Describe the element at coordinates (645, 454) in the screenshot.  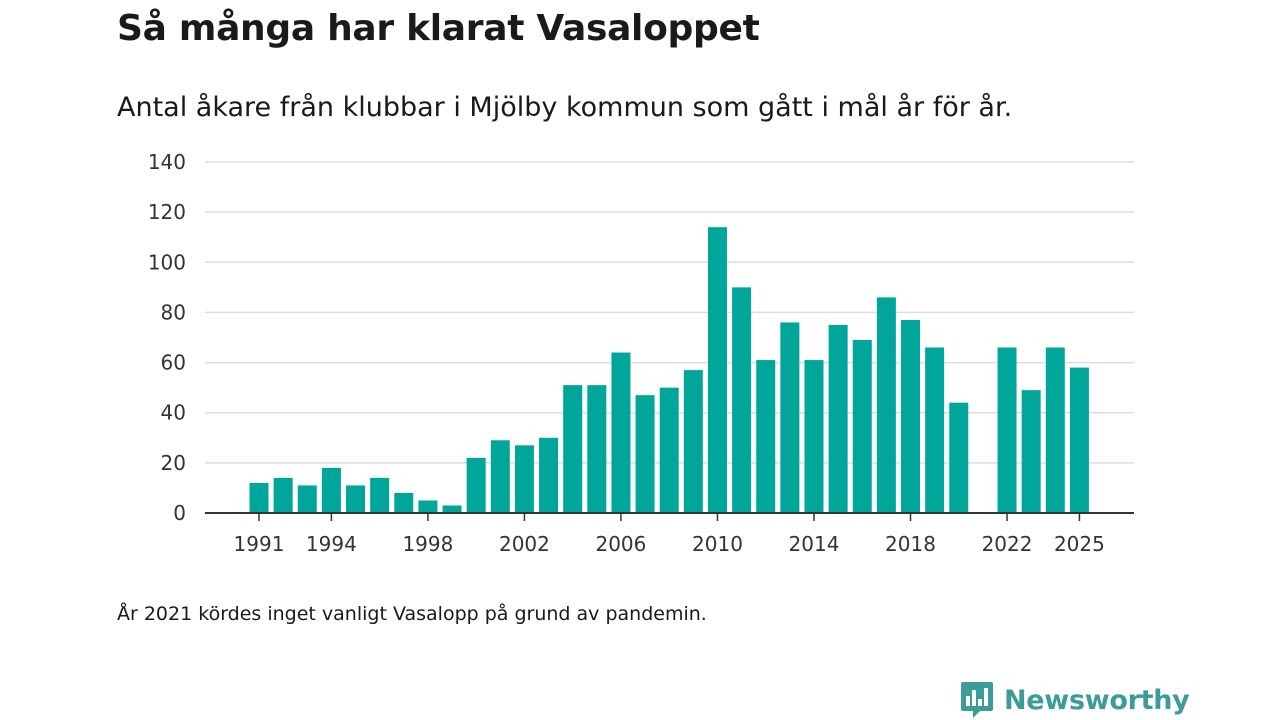
I see `bar-2007` at that location.